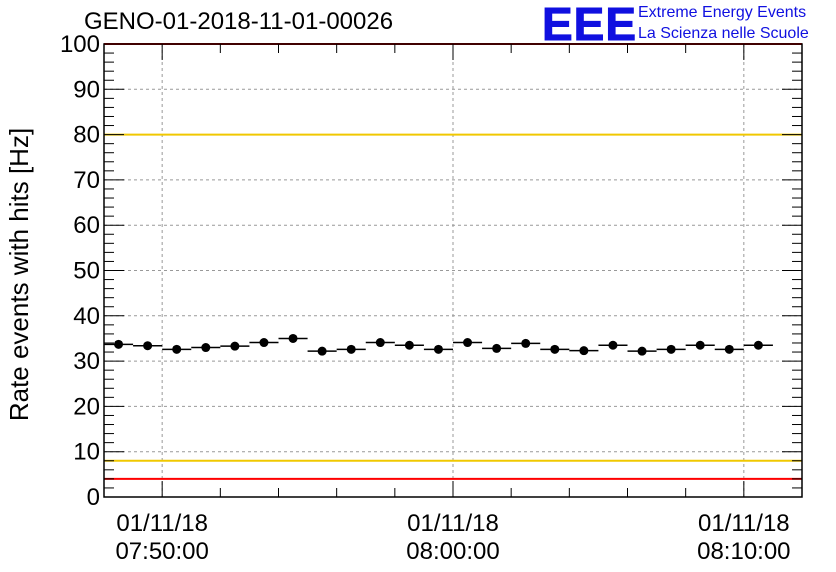  I want to click on y-tick-label: 50, so click(86, 271).